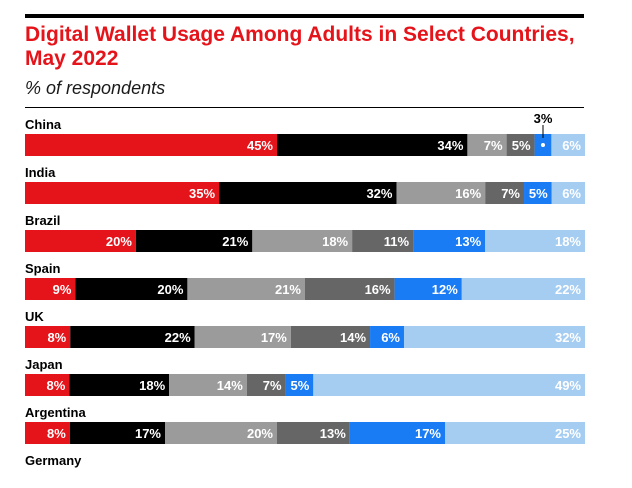  I want to click on segment-label: 12%, so click(445, 289).